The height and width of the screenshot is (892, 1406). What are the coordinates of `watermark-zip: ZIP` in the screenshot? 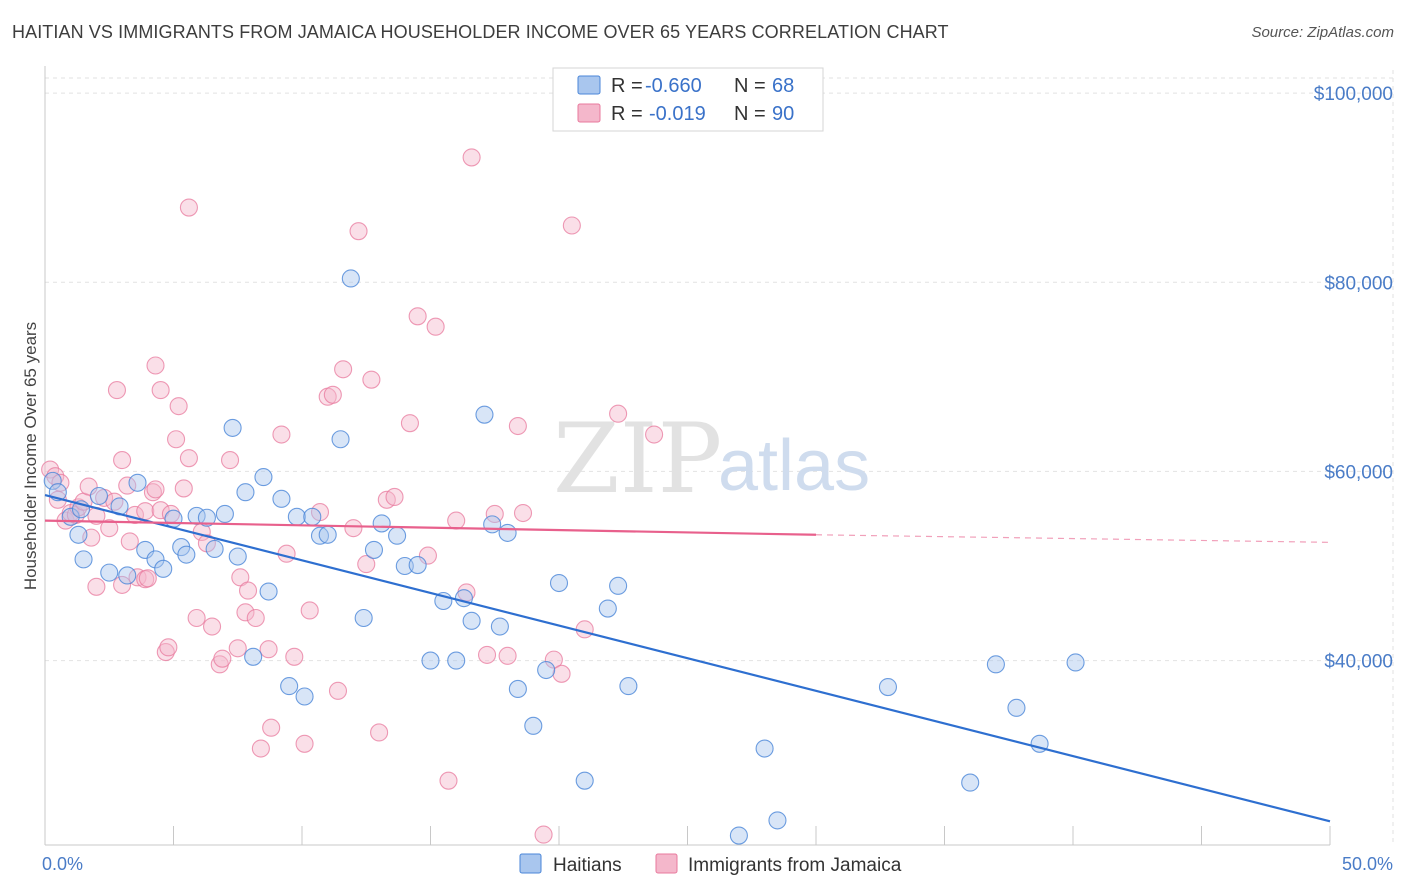 It's located at (637, 459).